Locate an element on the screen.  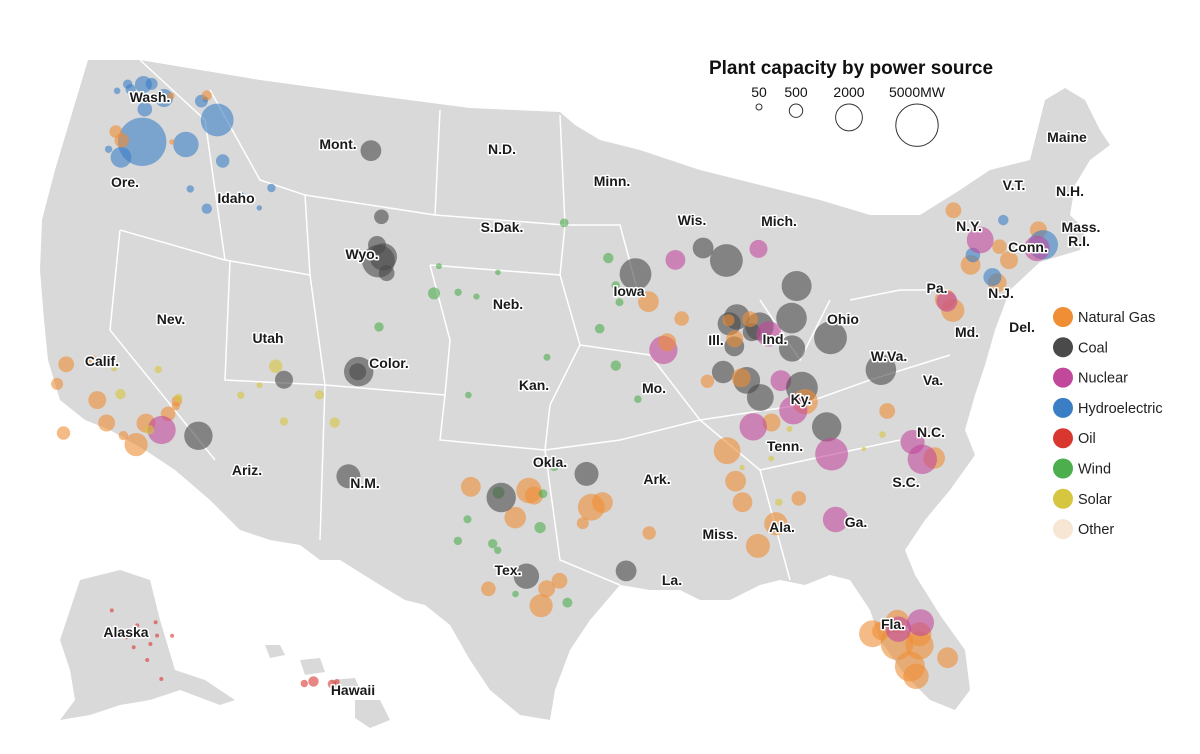
size-circle is located at coordinates (796, 110).